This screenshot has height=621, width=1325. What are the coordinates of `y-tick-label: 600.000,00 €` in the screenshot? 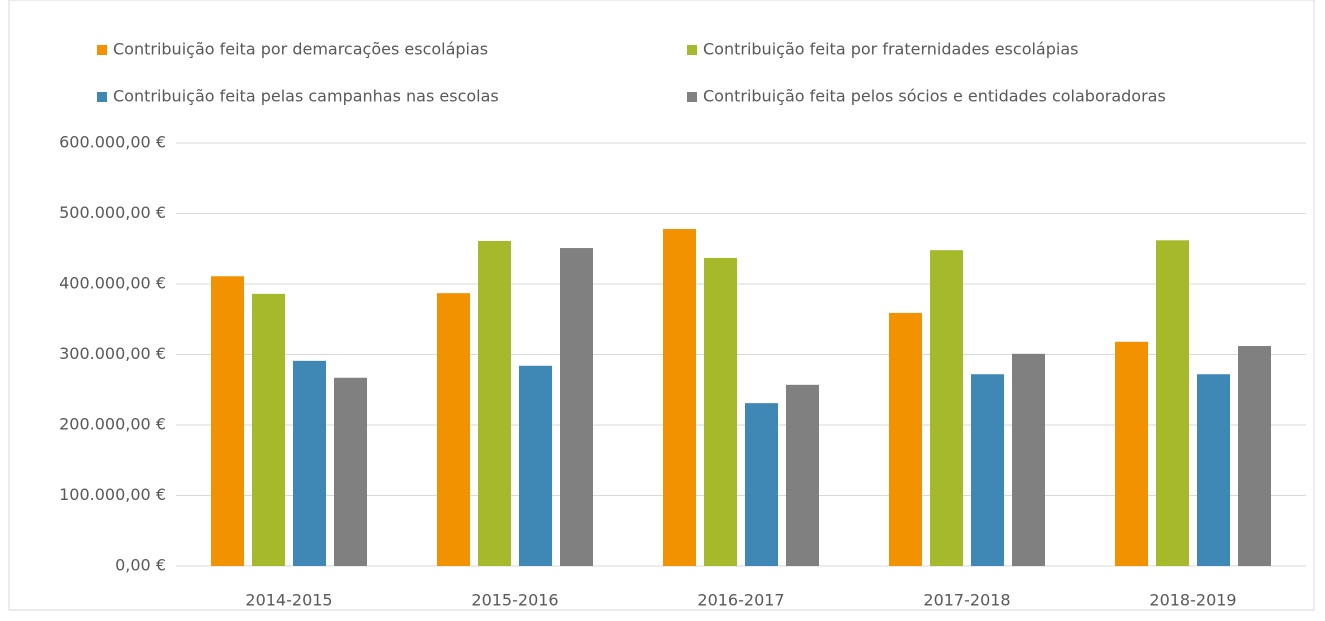 It's located at (112, 142).